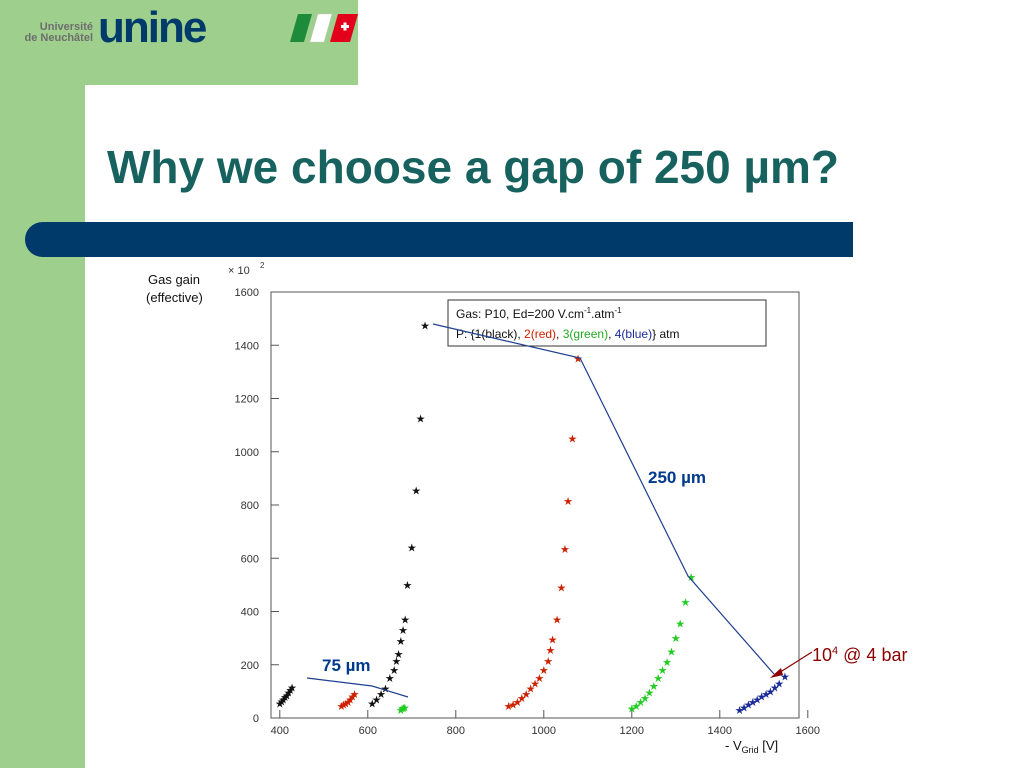  What do you see at coordinates (174, 297) in the screenshot?
I see `y-axis-label-line2: (effective)` at bounding box center [174, 297].